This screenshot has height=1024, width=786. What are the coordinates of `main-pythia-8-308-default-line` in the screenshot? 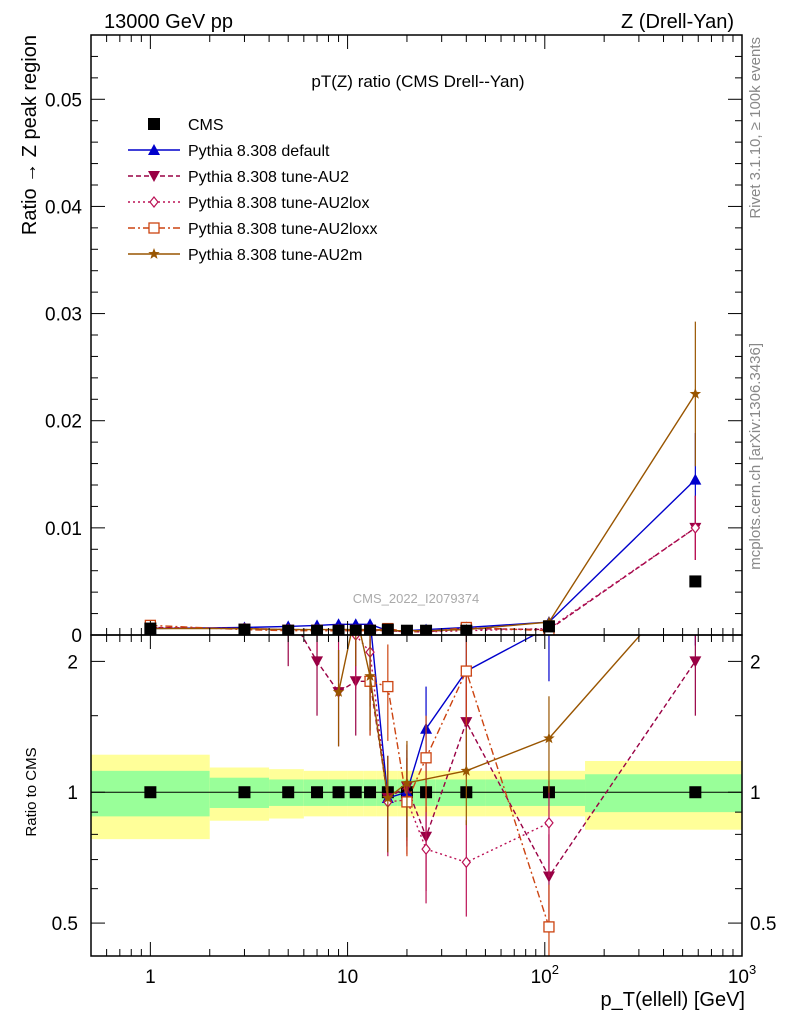 It's located at (423, 555).